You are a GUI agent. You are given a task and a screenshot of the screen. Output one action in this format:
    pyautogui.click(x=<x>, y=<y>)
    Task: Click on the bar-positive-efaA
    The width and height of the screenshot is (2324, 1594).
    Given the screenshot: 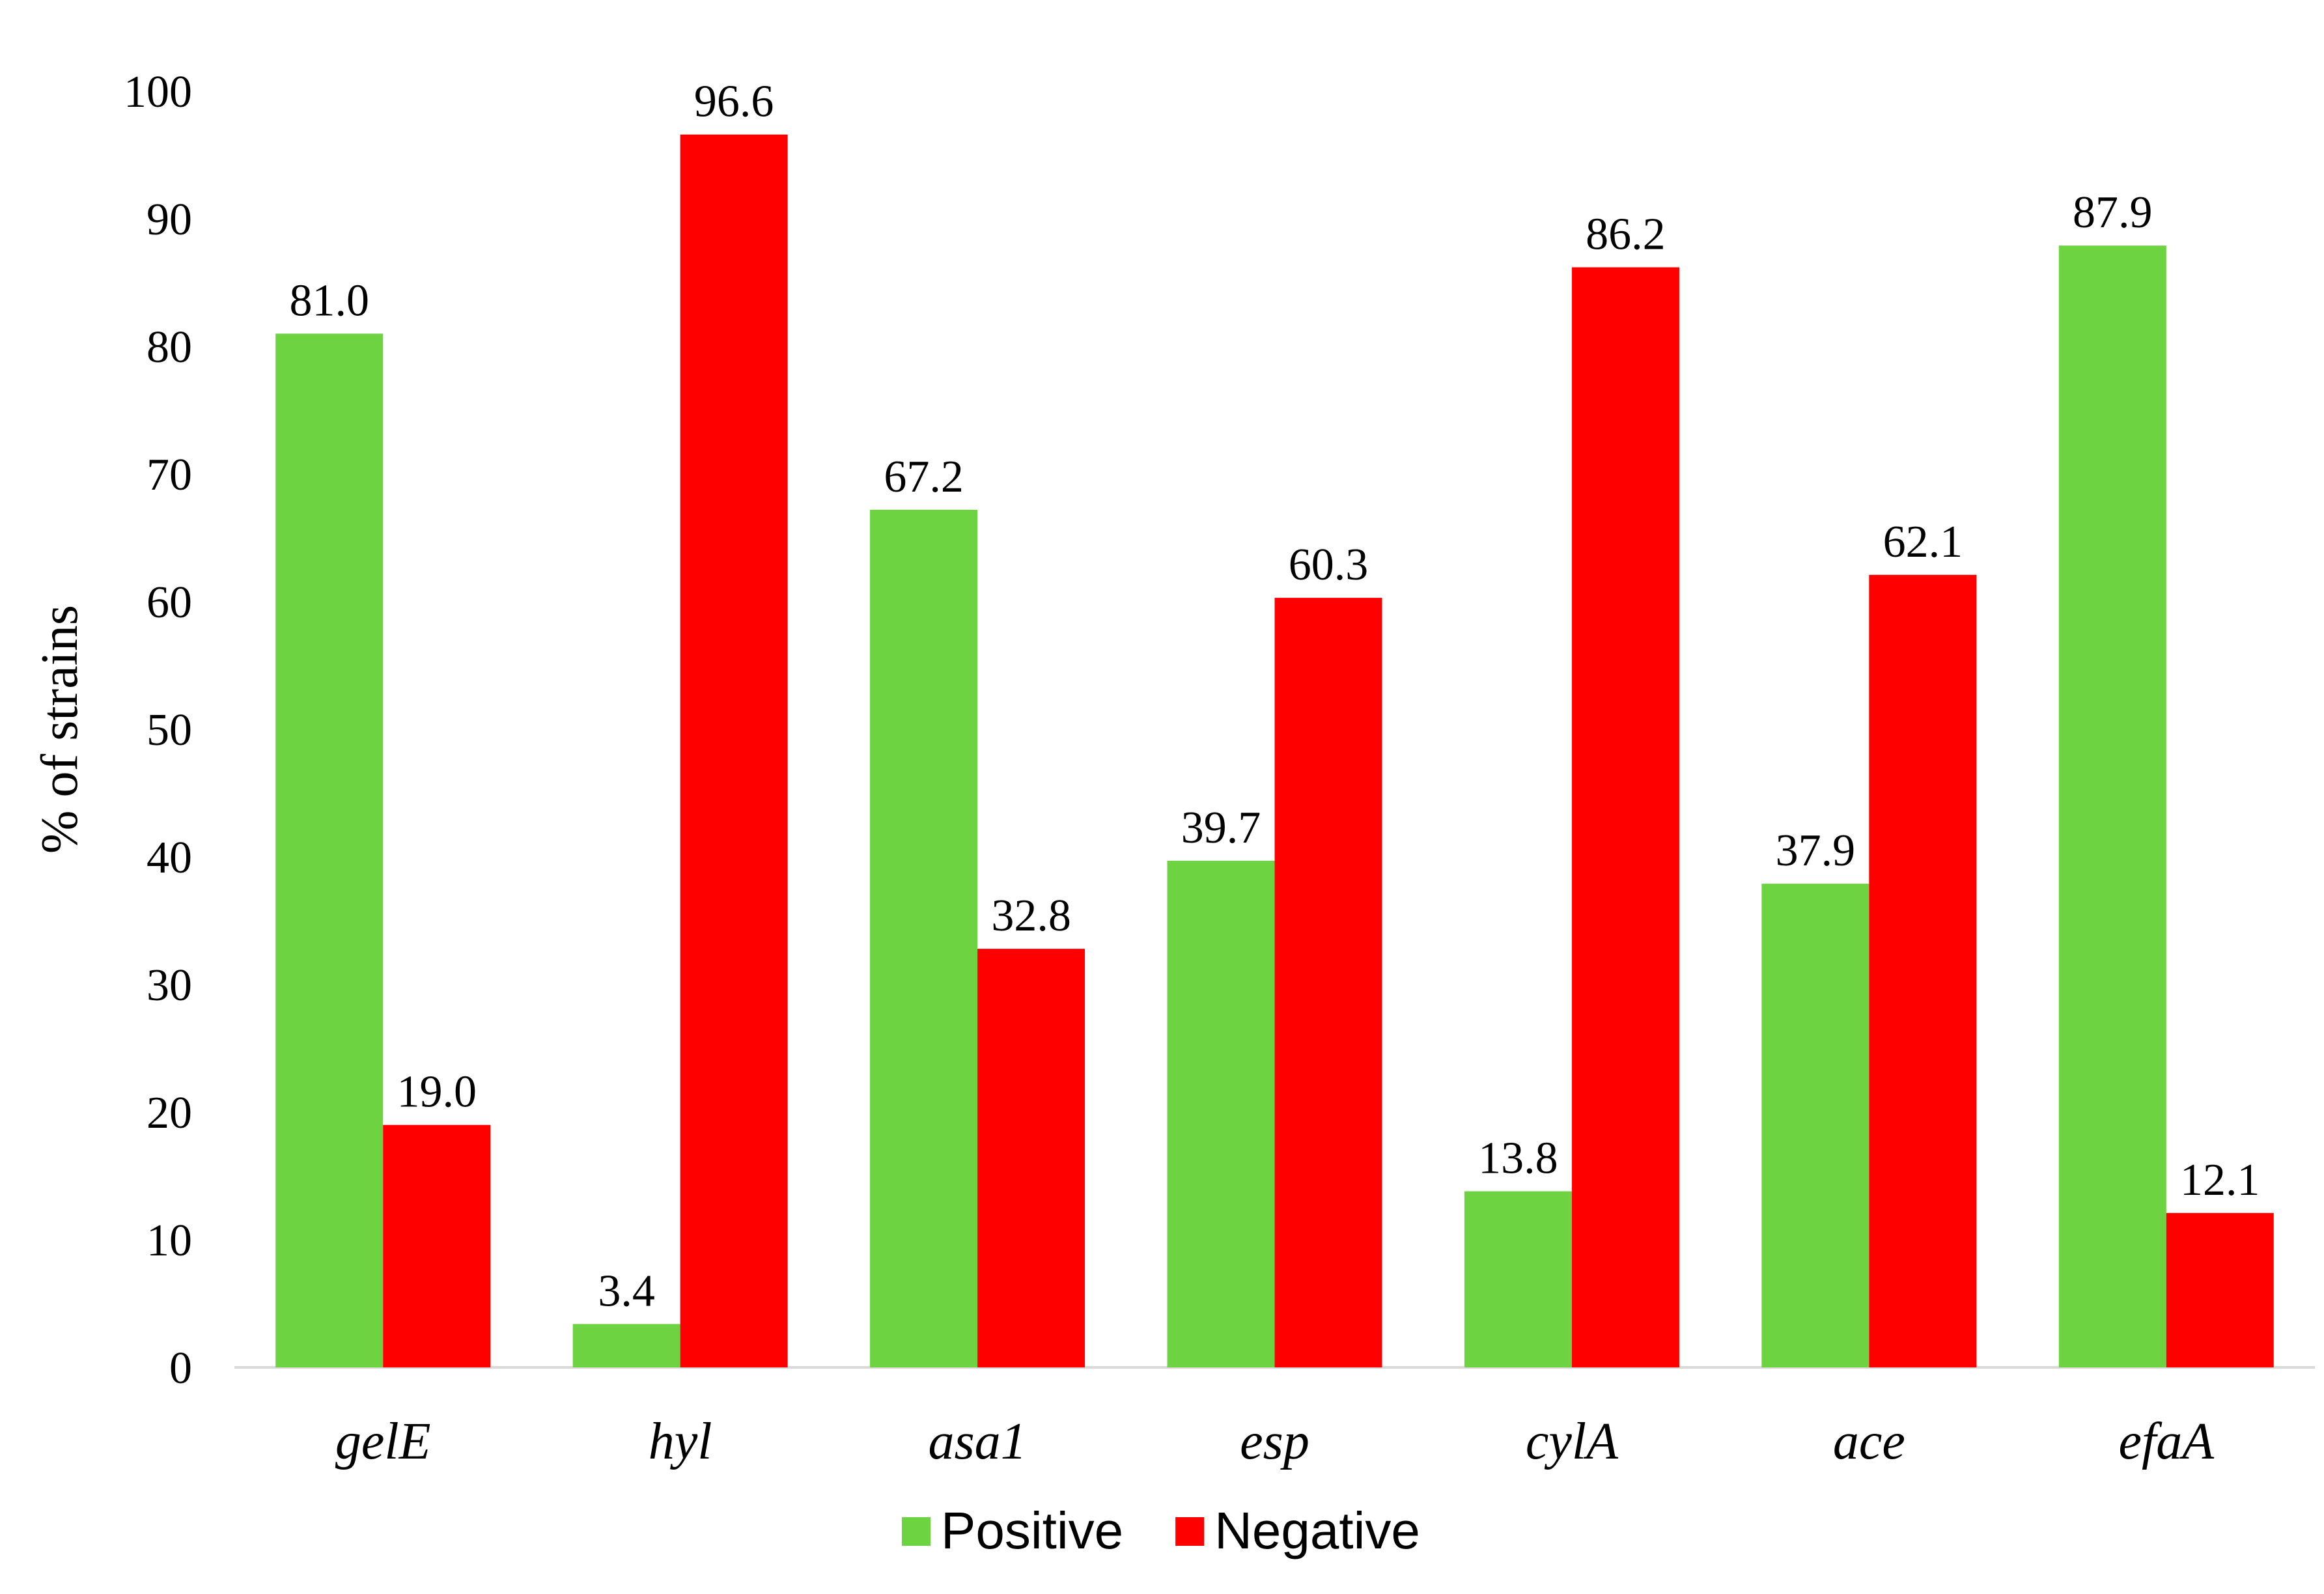 What is the action you would take?
    pyautogui.click(x=2112, y=806)
    